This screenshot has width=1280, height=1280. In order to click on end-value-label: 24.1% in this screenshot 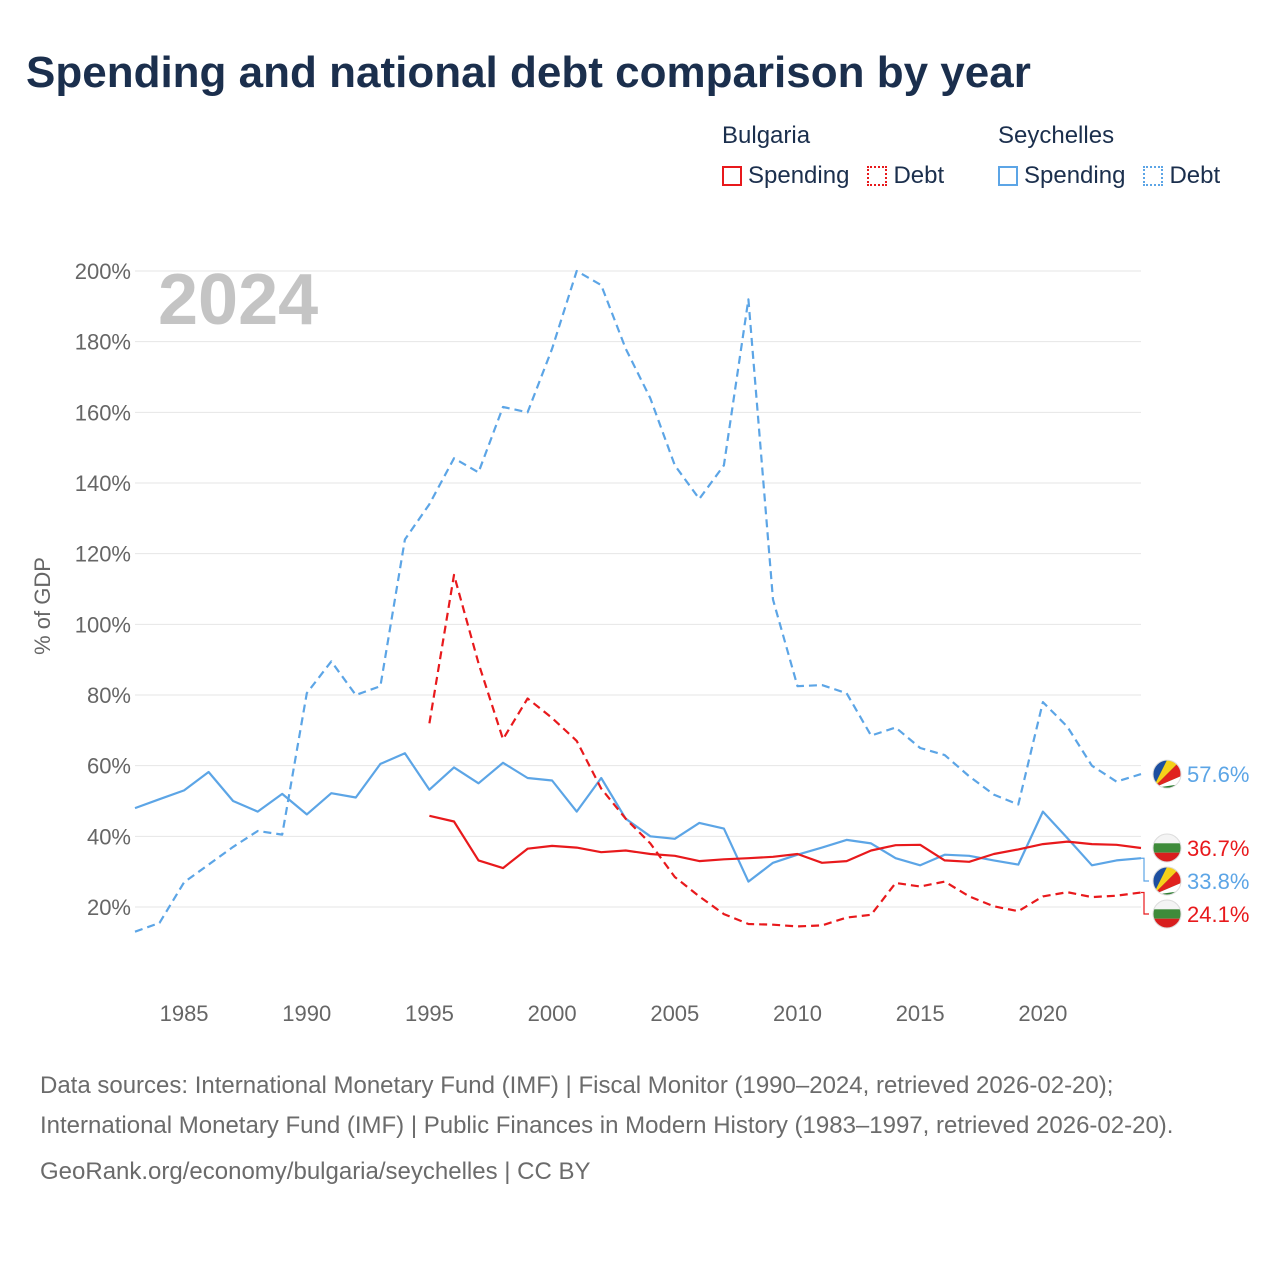, I will do `click(1218, 914)`.